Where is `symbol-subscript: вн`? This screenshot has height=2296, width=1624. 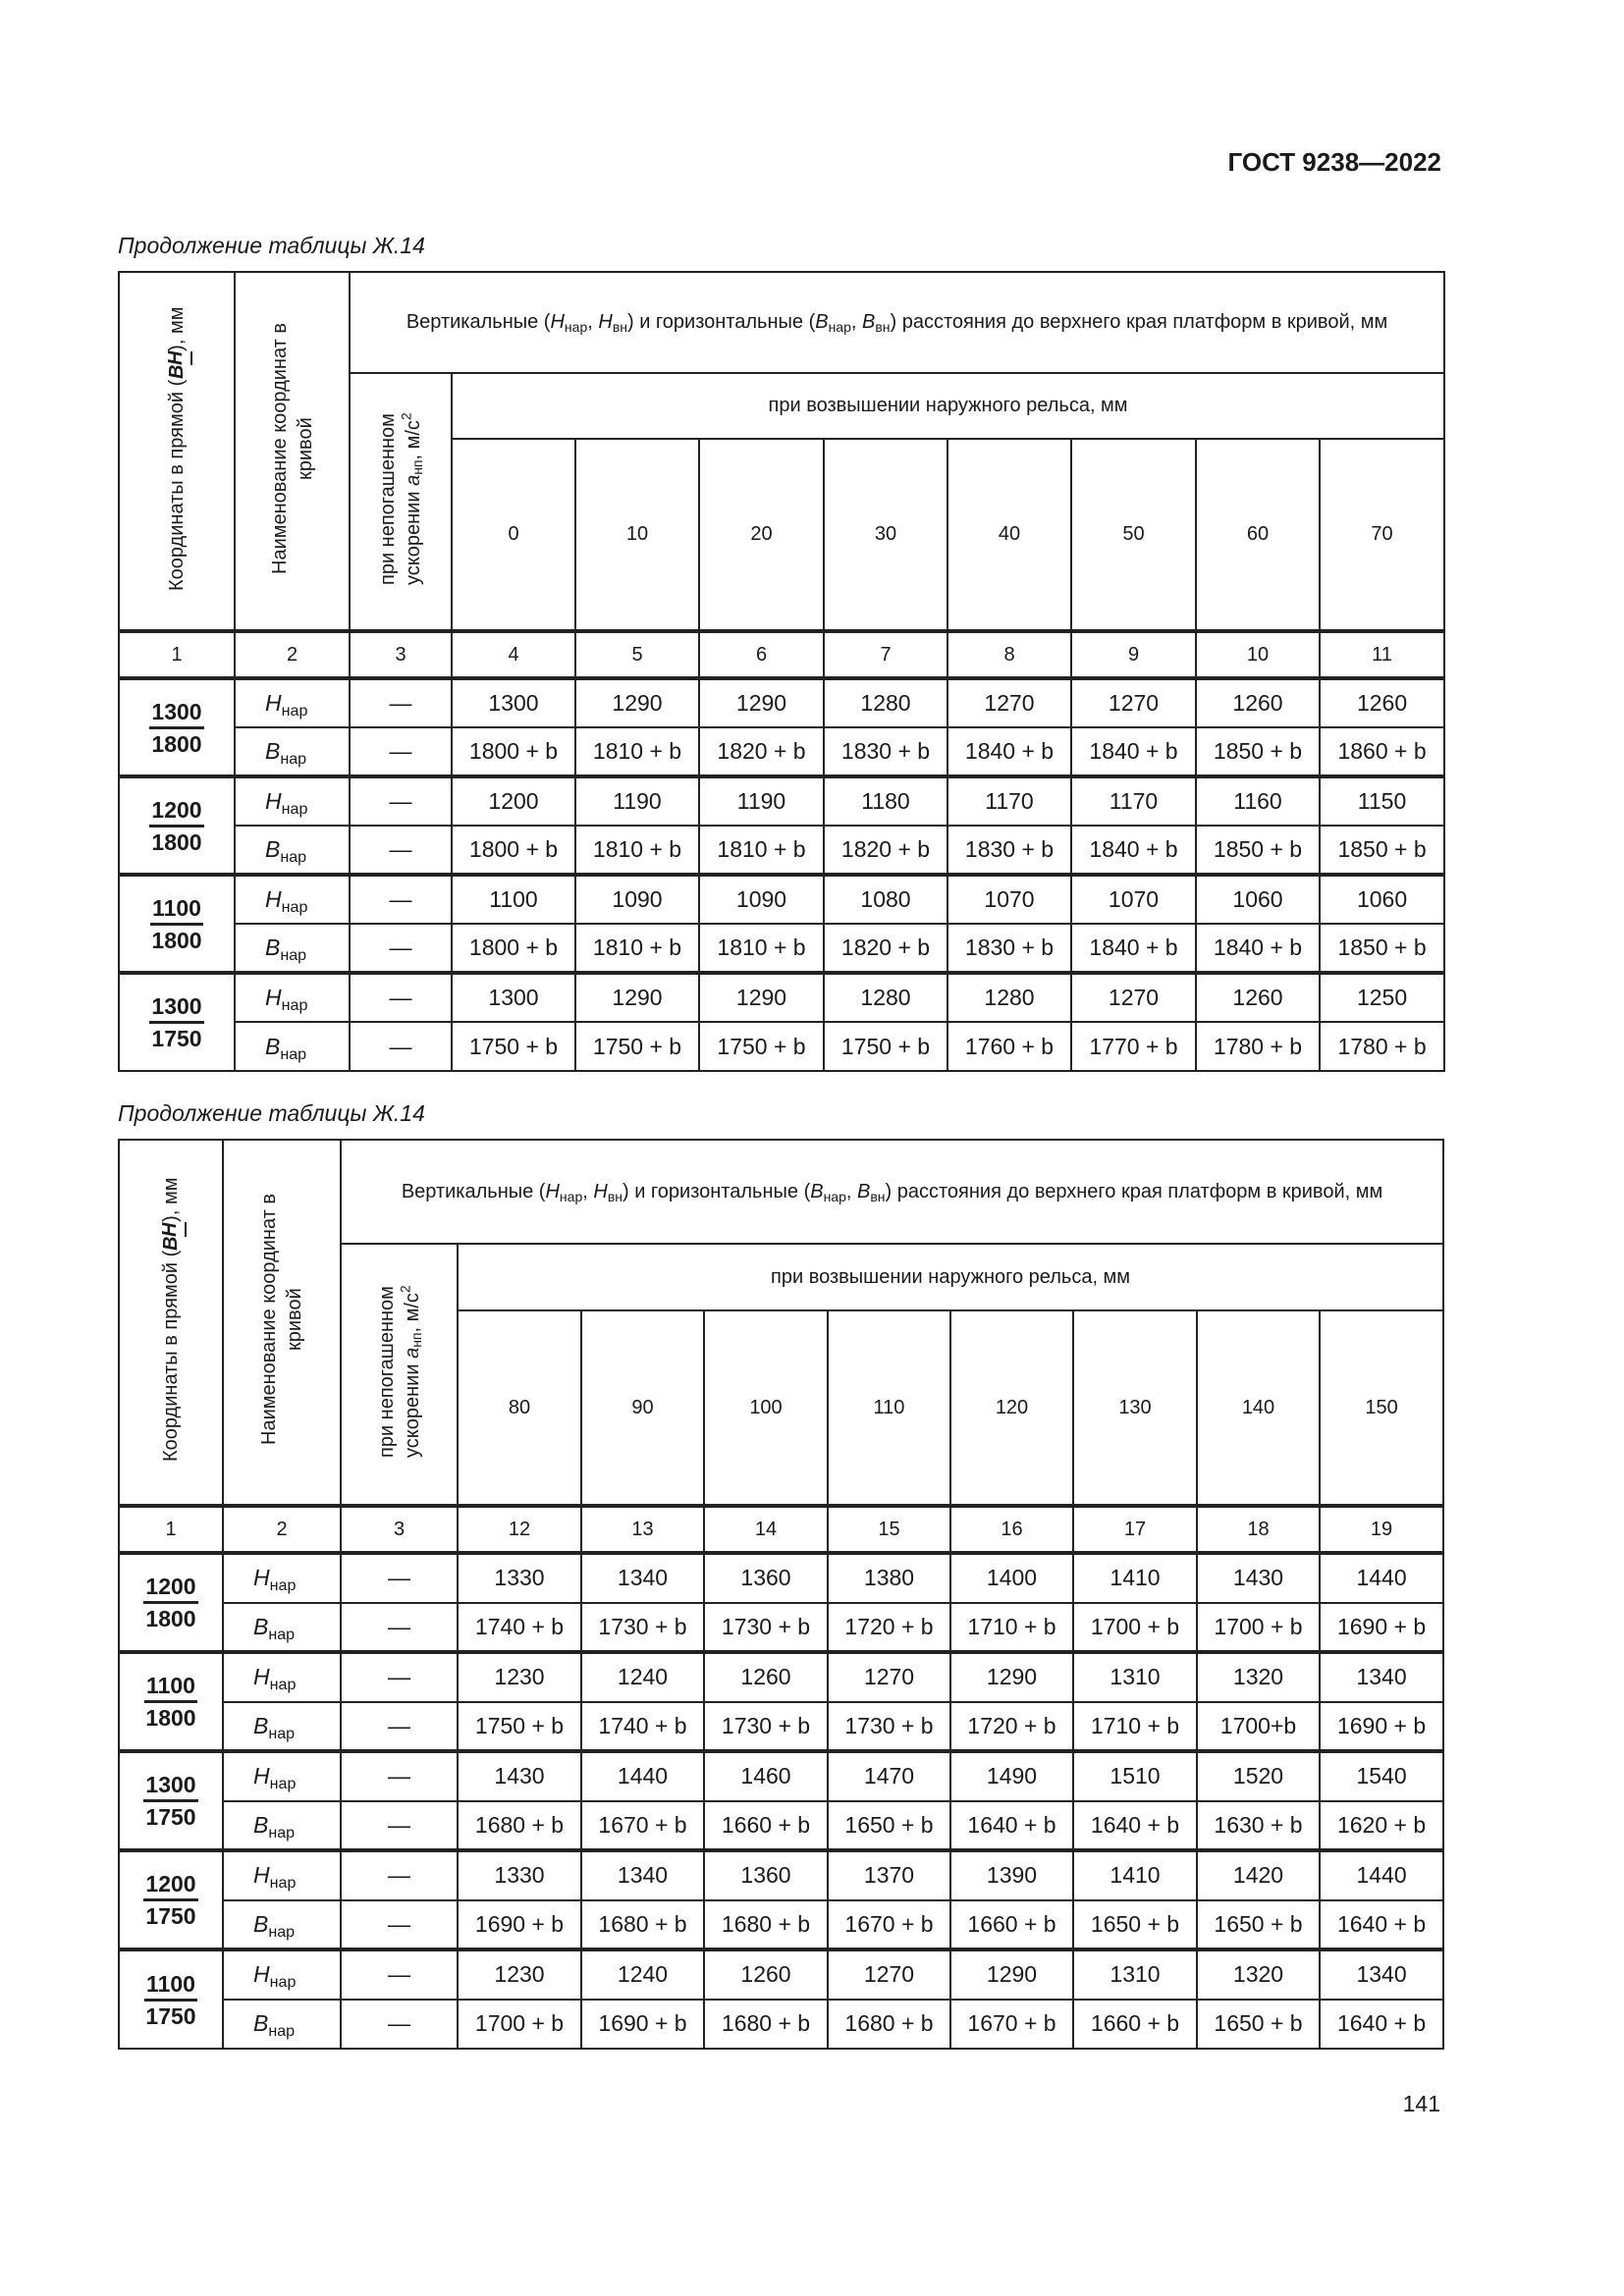
symbol-subscript: вн is located at coordinates (878, 1196).